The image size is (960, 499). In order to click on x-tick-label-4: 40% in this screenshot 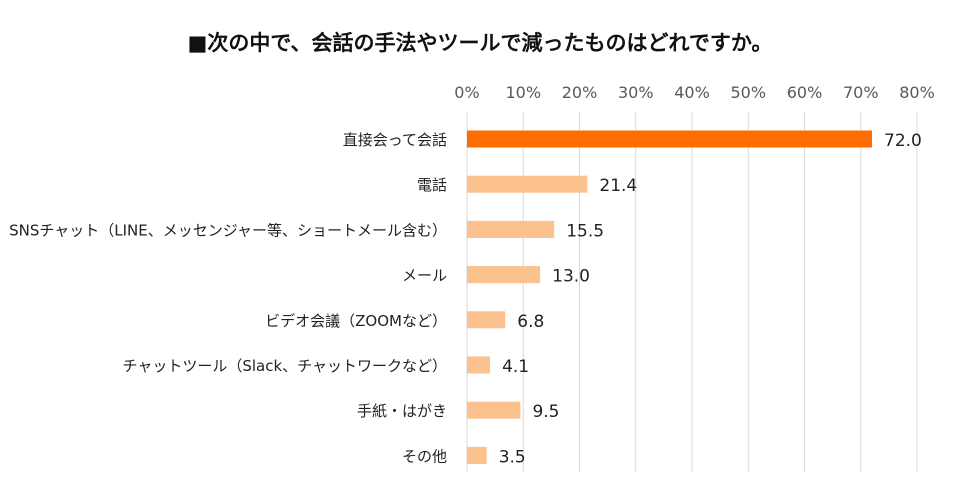, I will do `click(692, 92)`.